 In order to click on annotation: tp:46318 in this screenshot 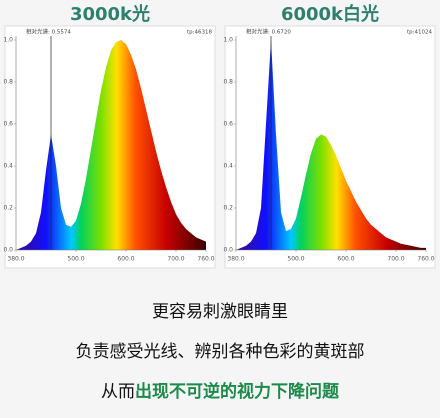, I will do `click(199, 33)`.